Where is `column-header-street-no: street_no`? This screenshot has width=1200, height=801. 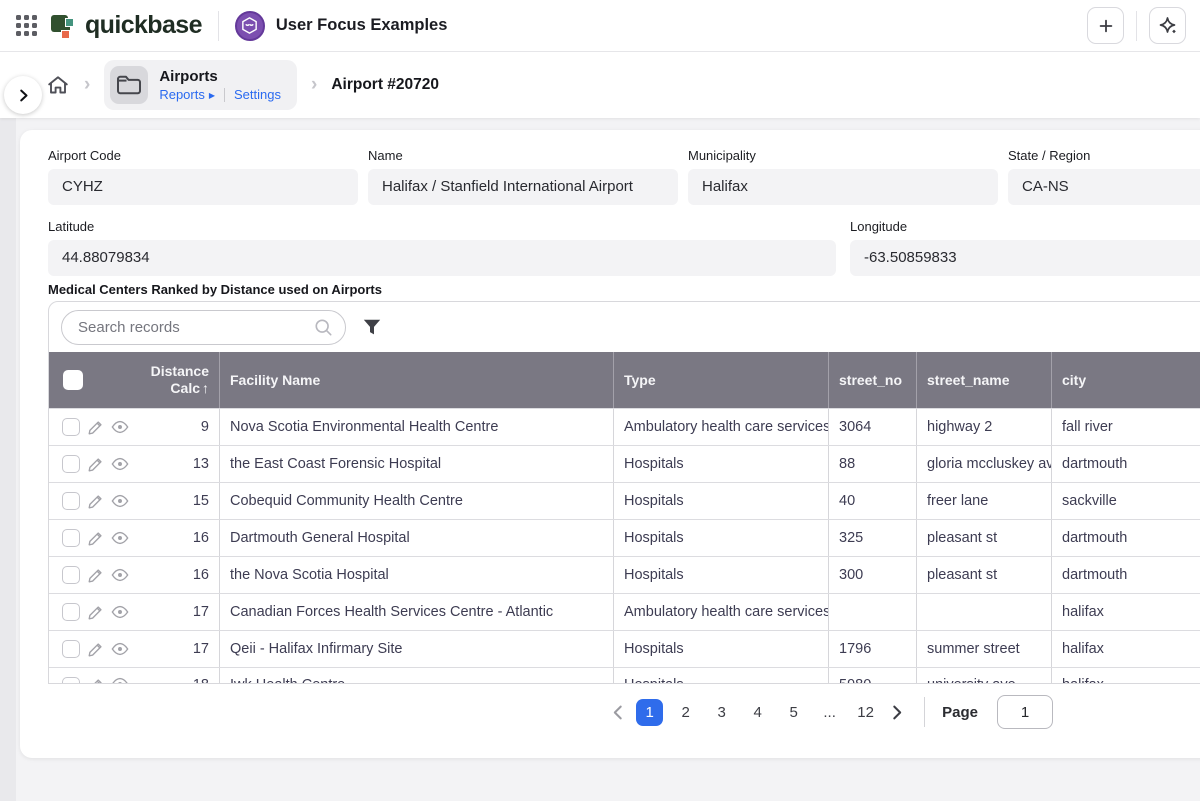
column-header-street-no: street_no is located at coordinates (872, 380).